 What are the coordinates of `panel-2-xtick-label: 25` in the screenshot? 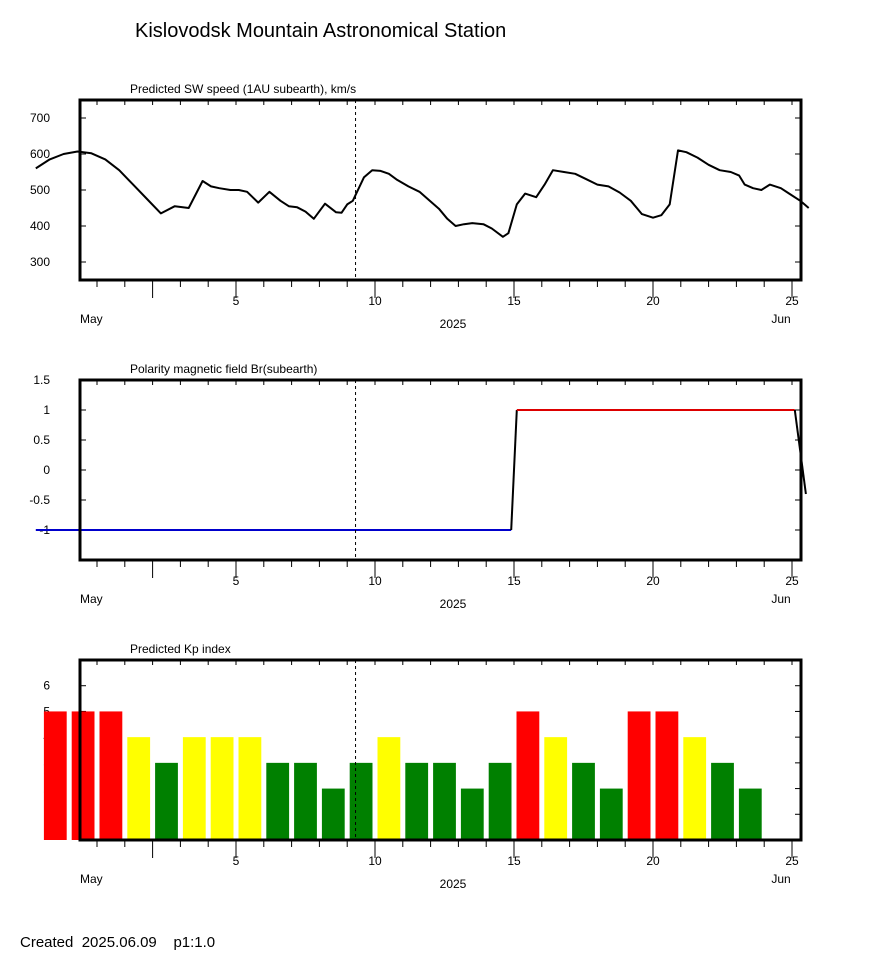 It's located at (792, 581).